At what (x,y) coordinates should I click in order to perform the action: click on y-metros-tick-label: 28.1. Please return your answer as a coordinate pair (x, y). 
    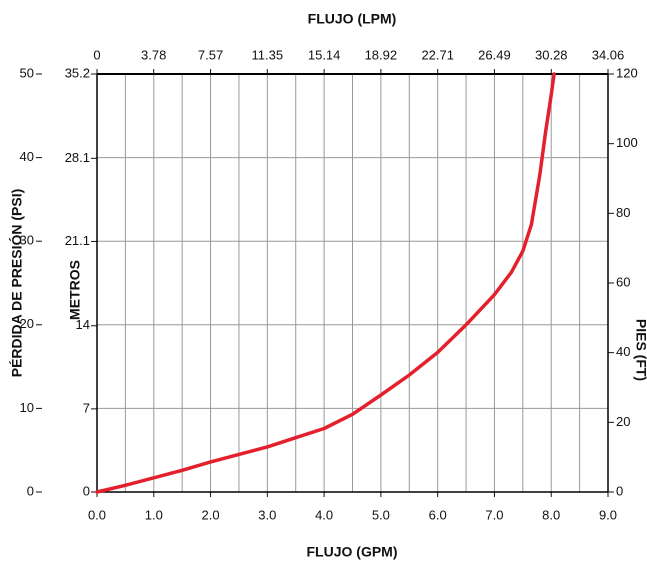
    Looking at the image, I should click on (77, 157).